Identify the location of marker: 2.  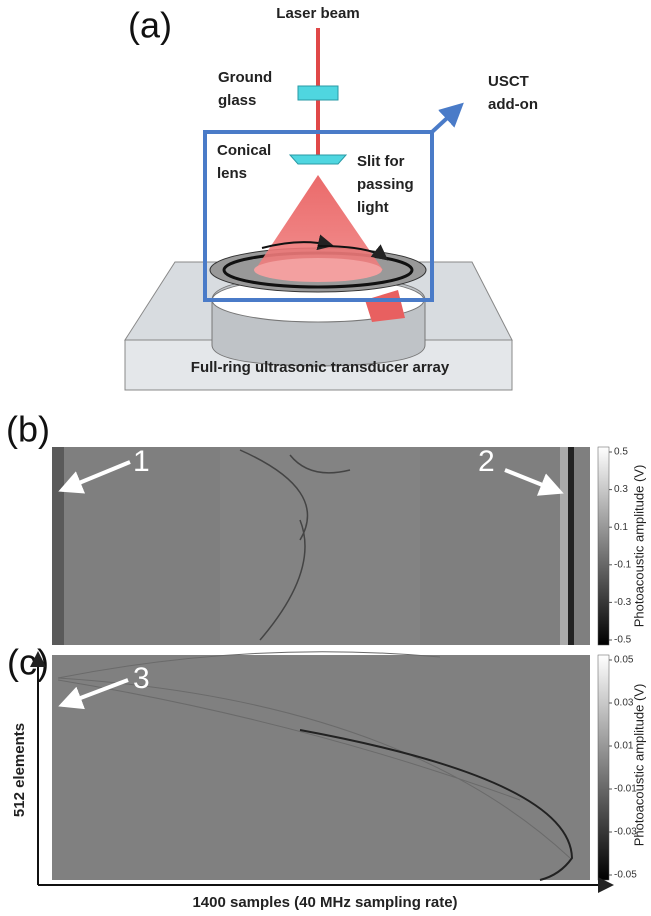
(486, 461).